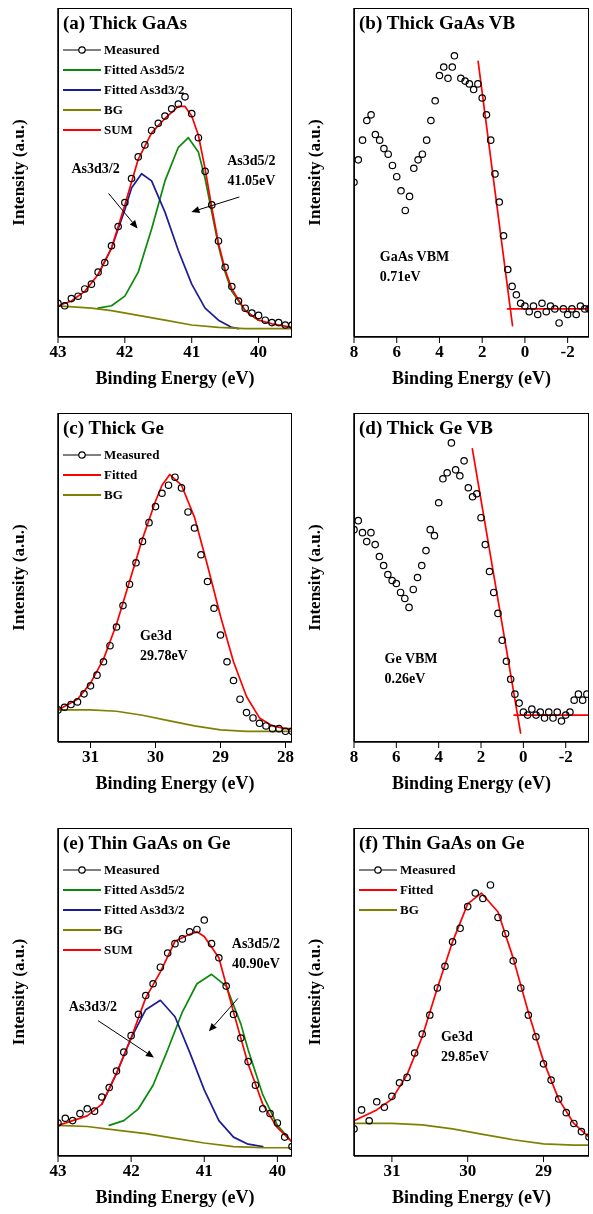 The height and width of the screenshot is (1214, 593). Describe the element at coordinates (163, 646) in the screenshot. I see `annotation: Ge3d 29.78eV` at that location.